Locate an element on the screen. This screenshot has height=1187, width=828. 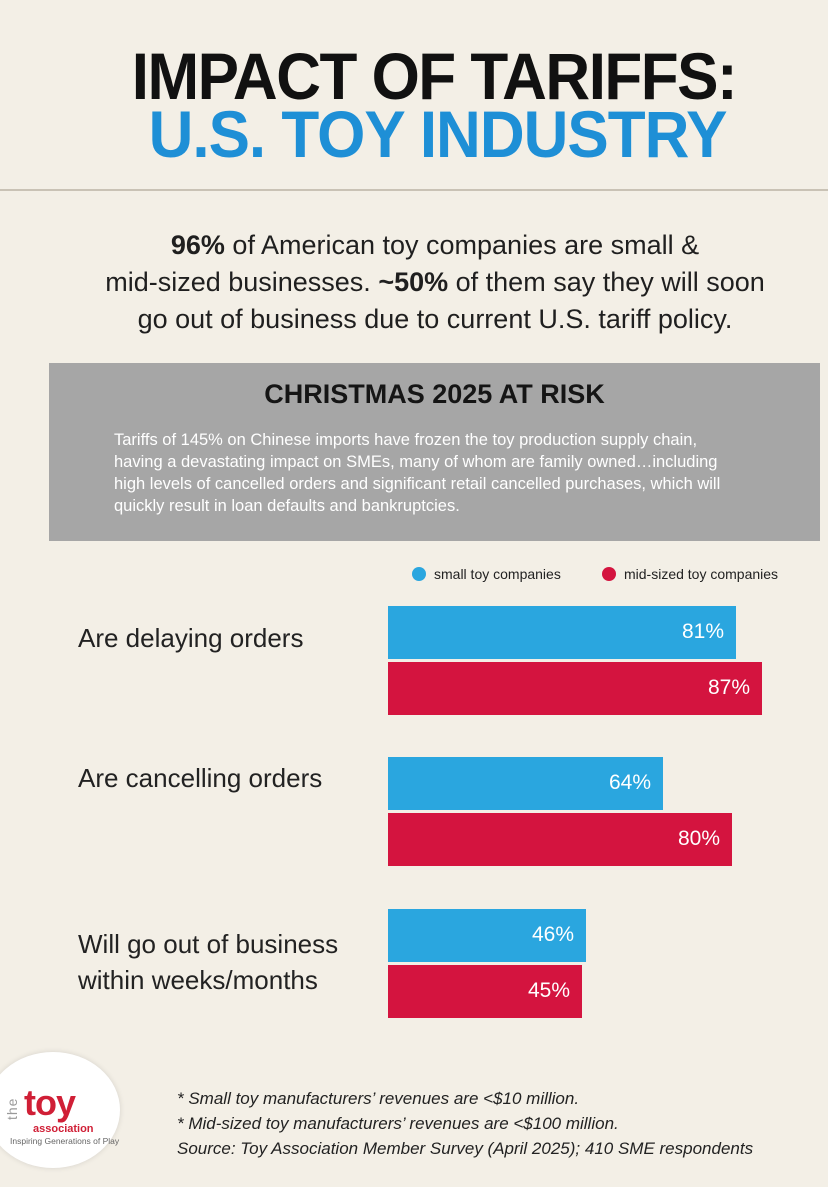
page-title: IMPACT OF TARIFFS: is located at coordinates (434, 77).